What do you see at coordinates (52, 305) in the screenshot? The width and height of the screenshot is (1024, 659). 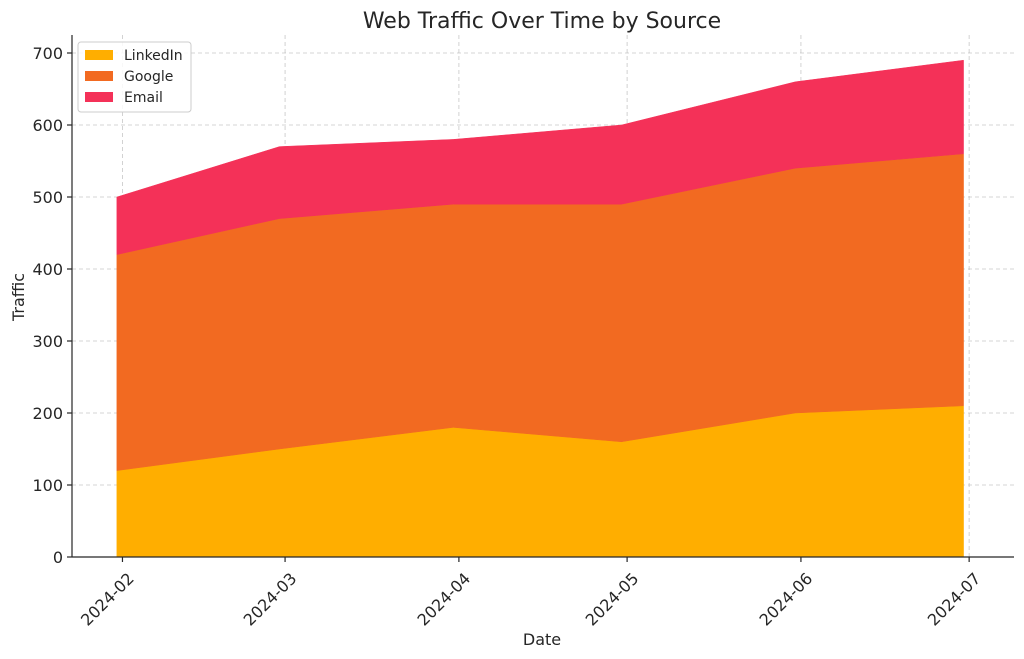 I see `y-ticks: 0 100 200 300 400 500 600 700` at bounding box center [52, 305].